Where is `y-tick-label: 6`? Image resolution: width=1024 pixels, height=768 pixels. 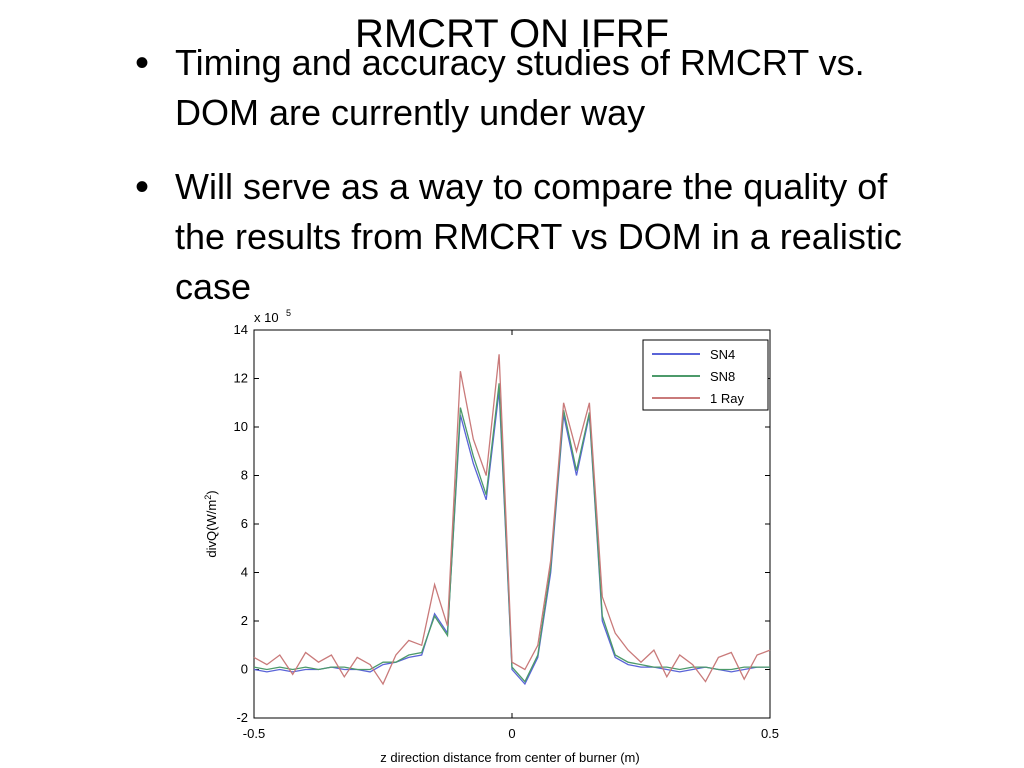 y-tick-label: 6 is located at coordinates (244, 523).